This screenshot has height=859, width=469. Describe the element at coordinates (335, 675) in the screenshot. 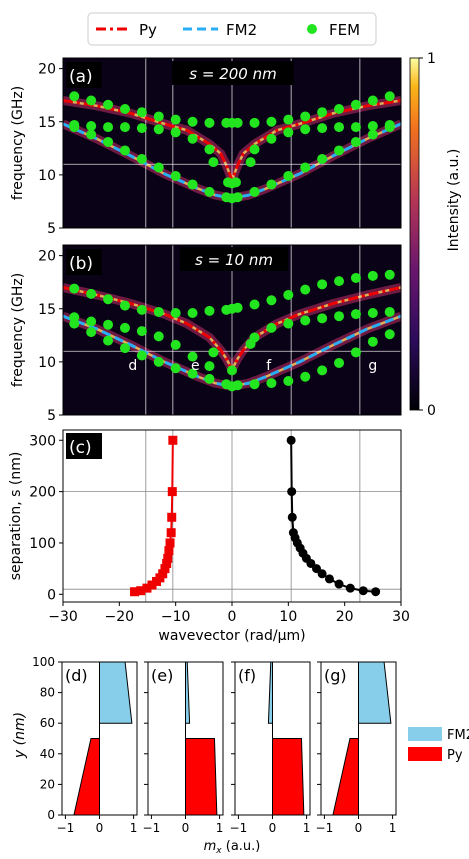

I see `profile-tag: (g)` at that location.